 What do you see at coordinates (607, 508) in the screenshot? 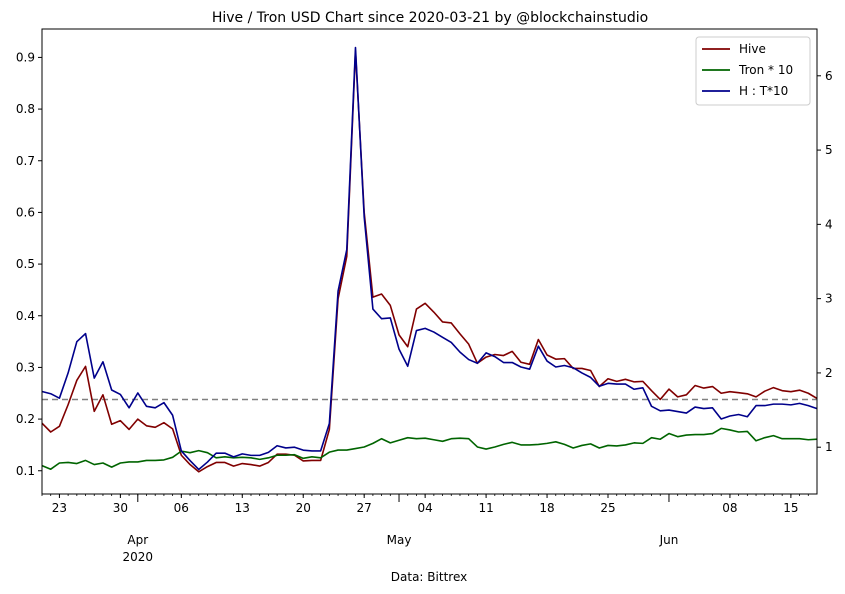
I see `x-minor-tick-label: 25` at bounding box center [607, 508].